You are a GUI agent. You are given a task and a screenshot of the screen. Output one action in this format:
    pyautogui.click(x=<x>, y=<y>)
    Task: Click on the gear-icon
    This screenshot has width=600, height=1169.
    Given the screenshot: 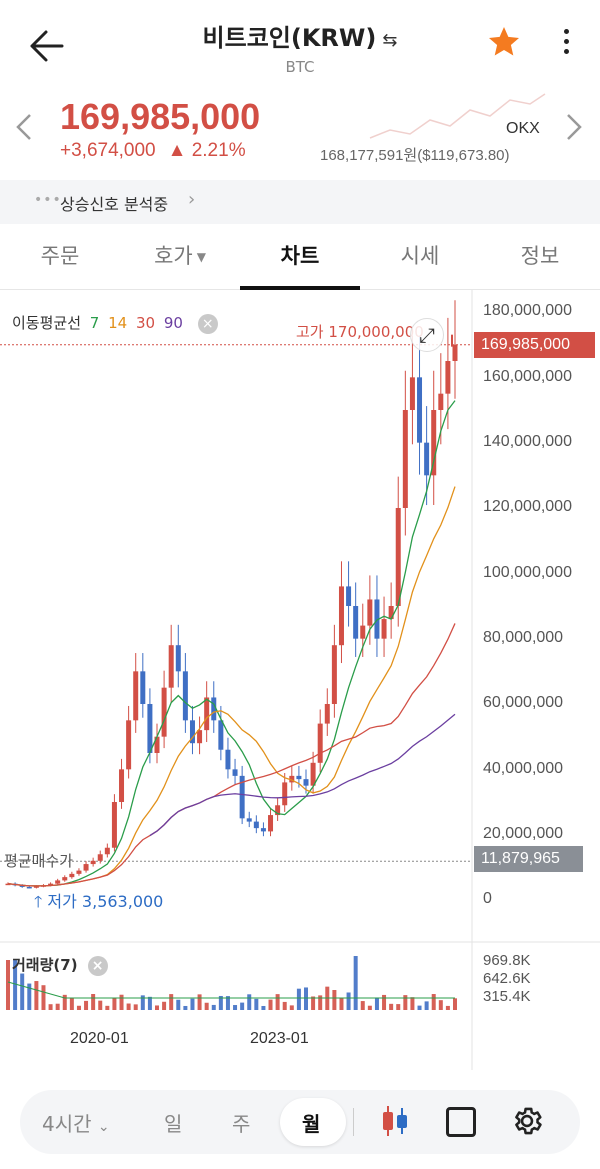 What is the action you would take?
    pyautogui.click(x=527, y=1125)
    